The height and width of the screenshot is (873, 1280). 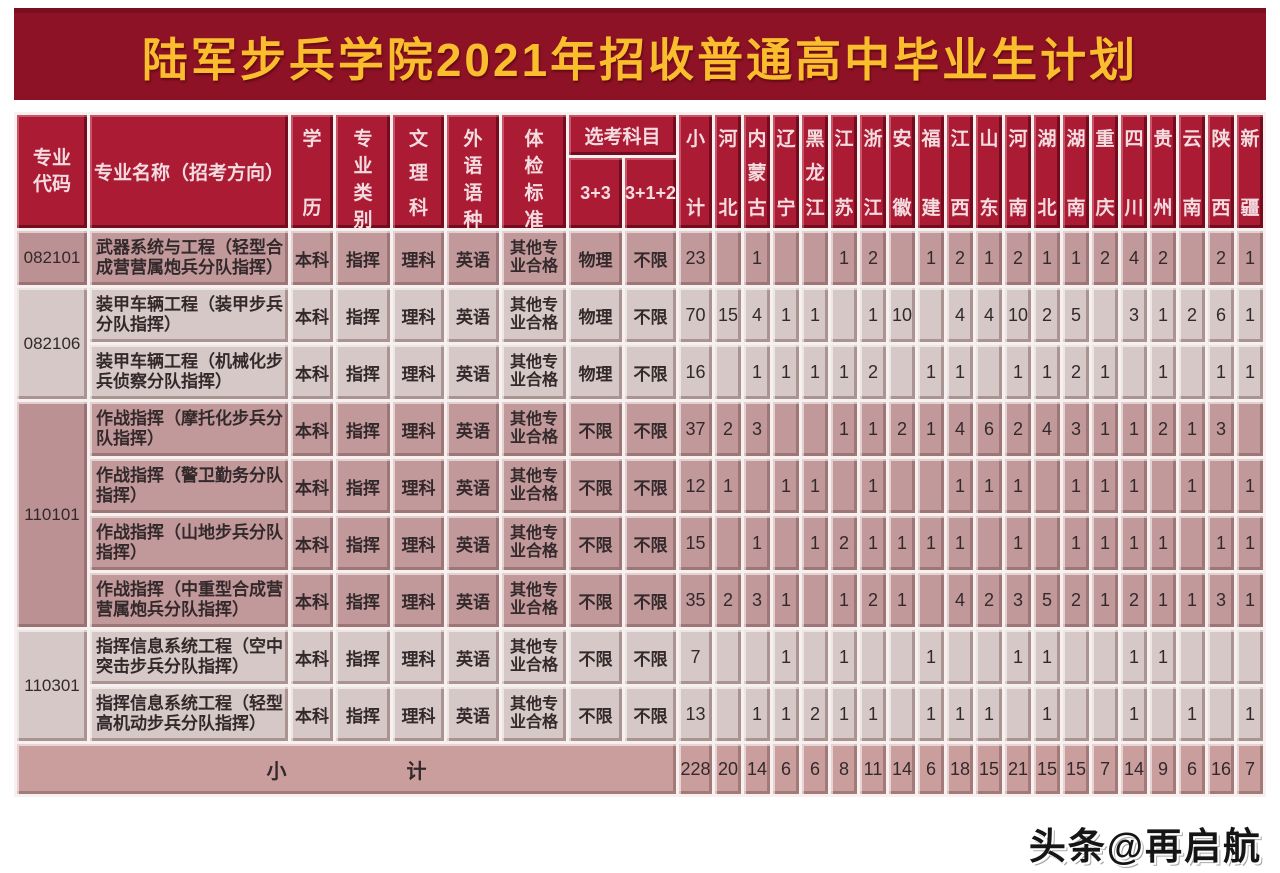 What do you see at coordinates (1047, 486) in the screenshot?
I see `plan-cell-湖北` at bounding box center [1047, 486].